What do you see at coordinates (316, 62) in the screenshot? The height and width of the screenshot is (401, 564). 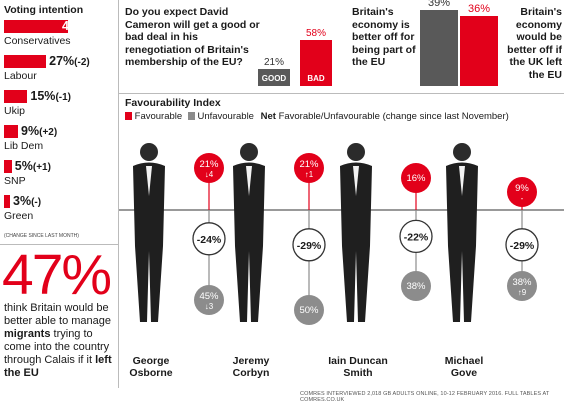 I see `deal-bar-bad: BAD` at bounding box center [316, 62].